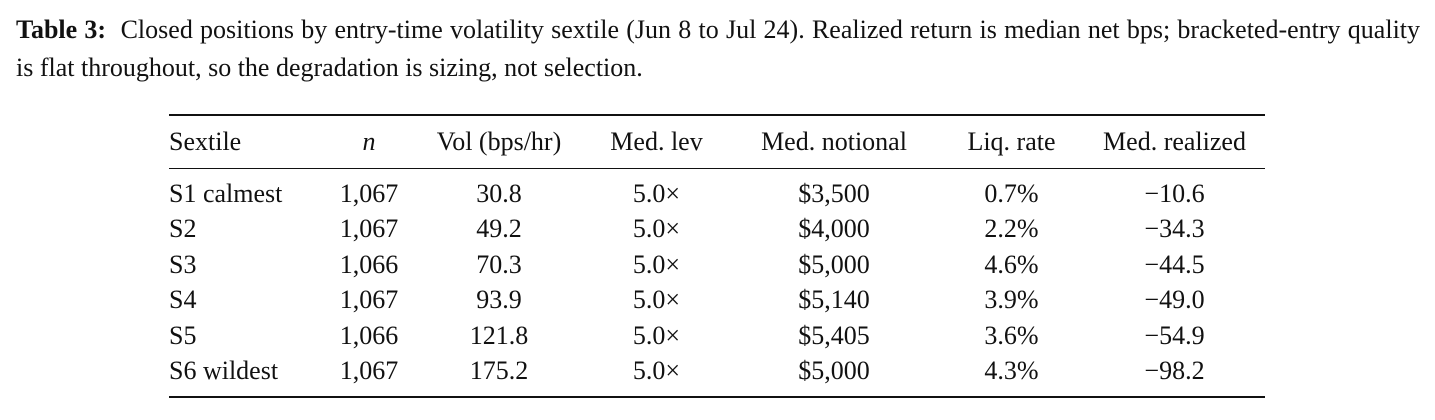  Describe the element at coordinates (1011, 371) in the screenshot. I see `cell-liq-rate: 4.3%` at that location.